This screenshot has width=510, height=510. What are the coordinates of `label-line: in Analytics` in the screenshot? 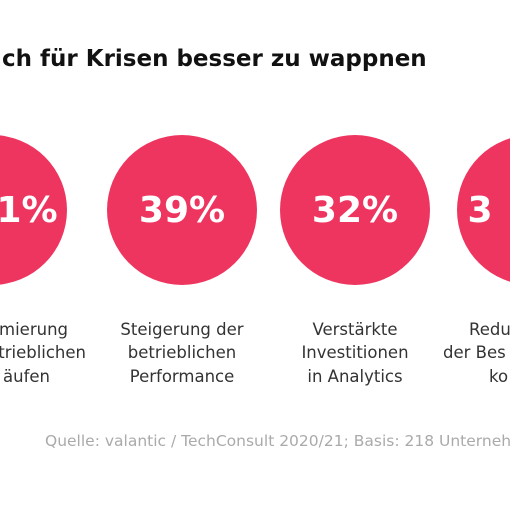 It's located at (354, 376).